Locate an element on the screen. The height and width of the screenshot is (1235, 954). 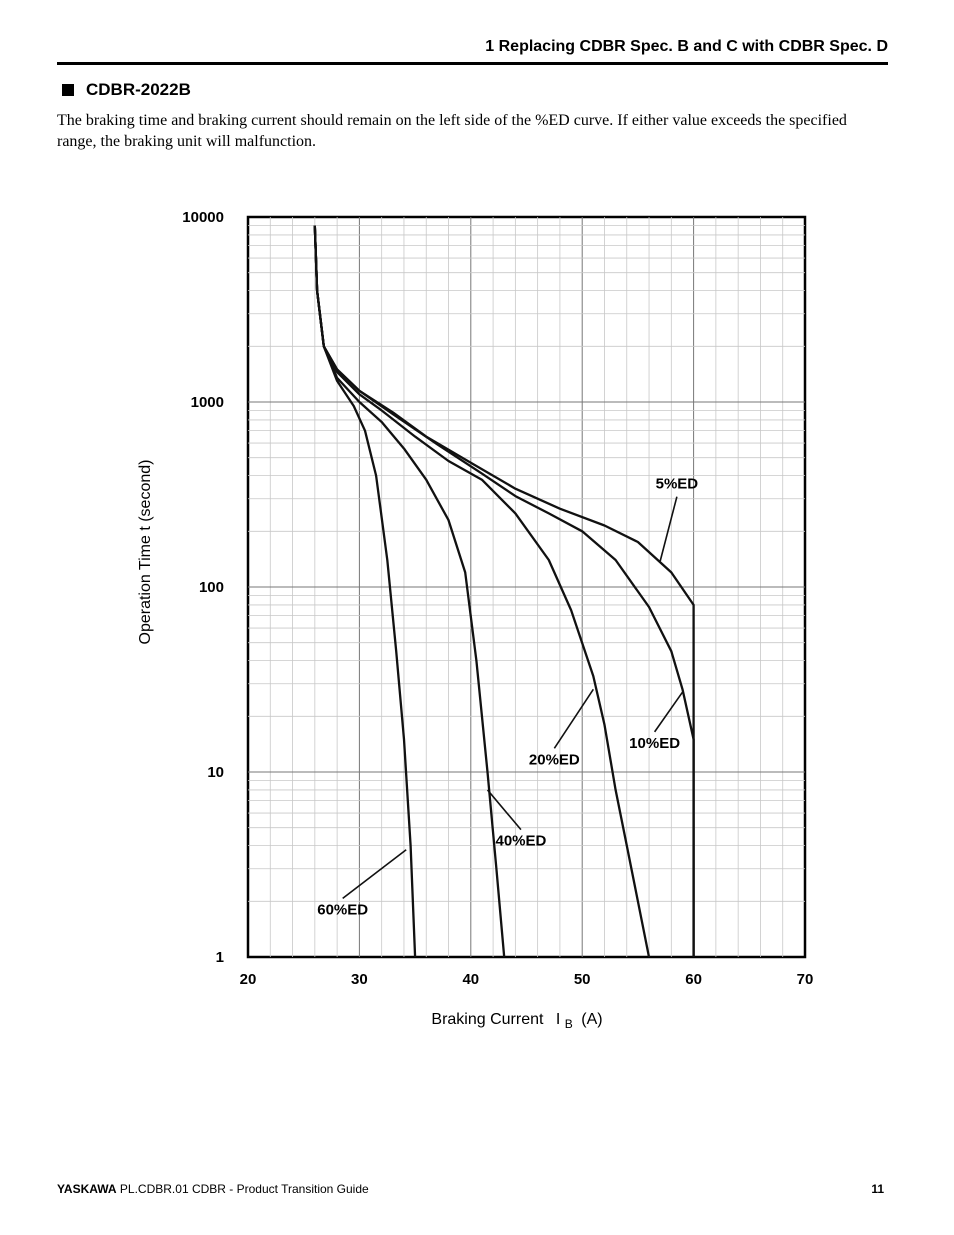
annotation-label: 20%ED is located at coordinates (554, 759).